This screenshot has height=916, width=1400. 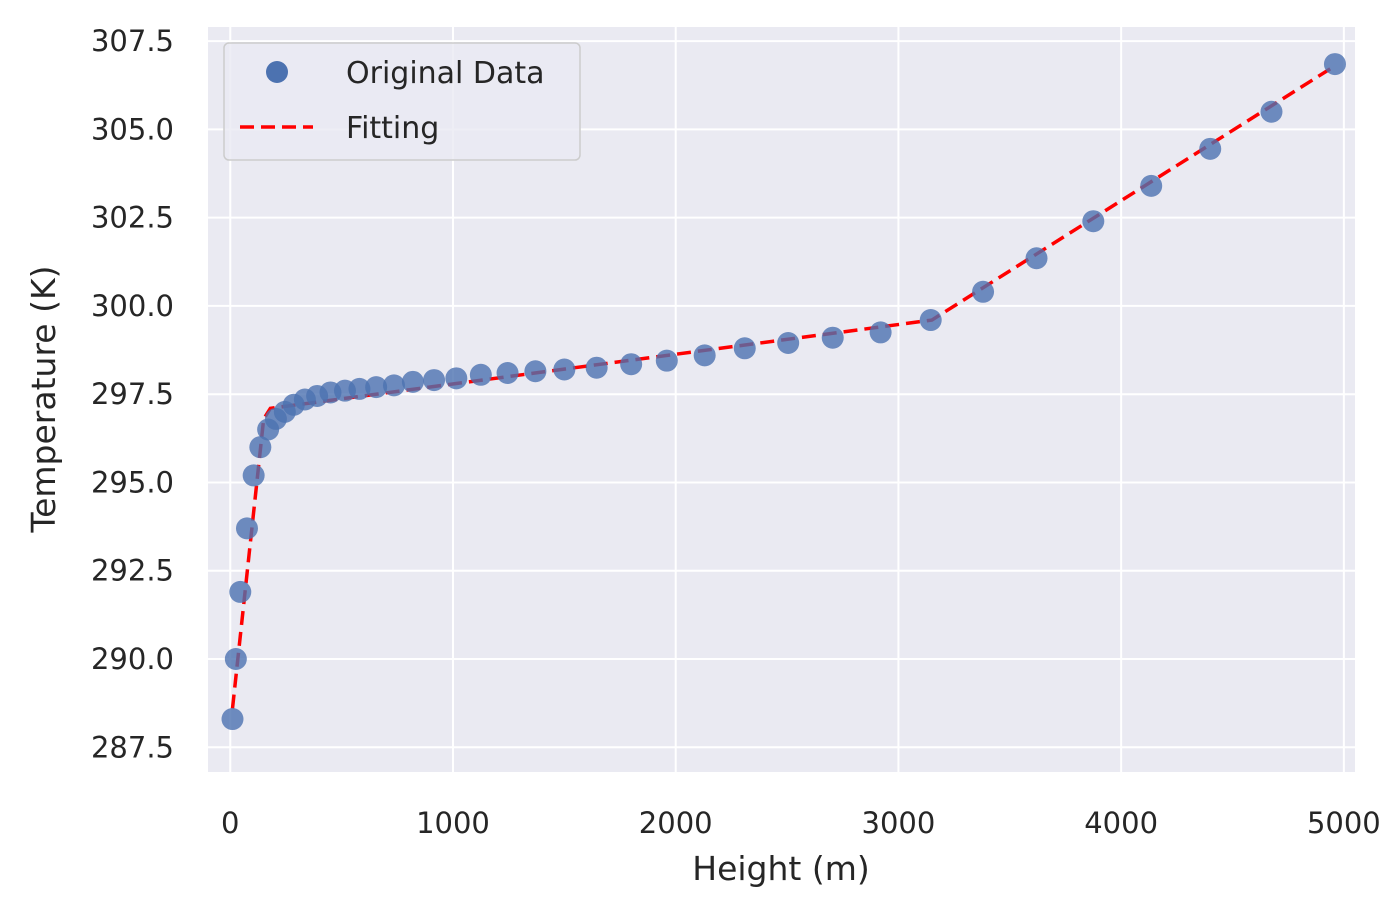 I want to click on legend-box, so click(x=402, y=101).